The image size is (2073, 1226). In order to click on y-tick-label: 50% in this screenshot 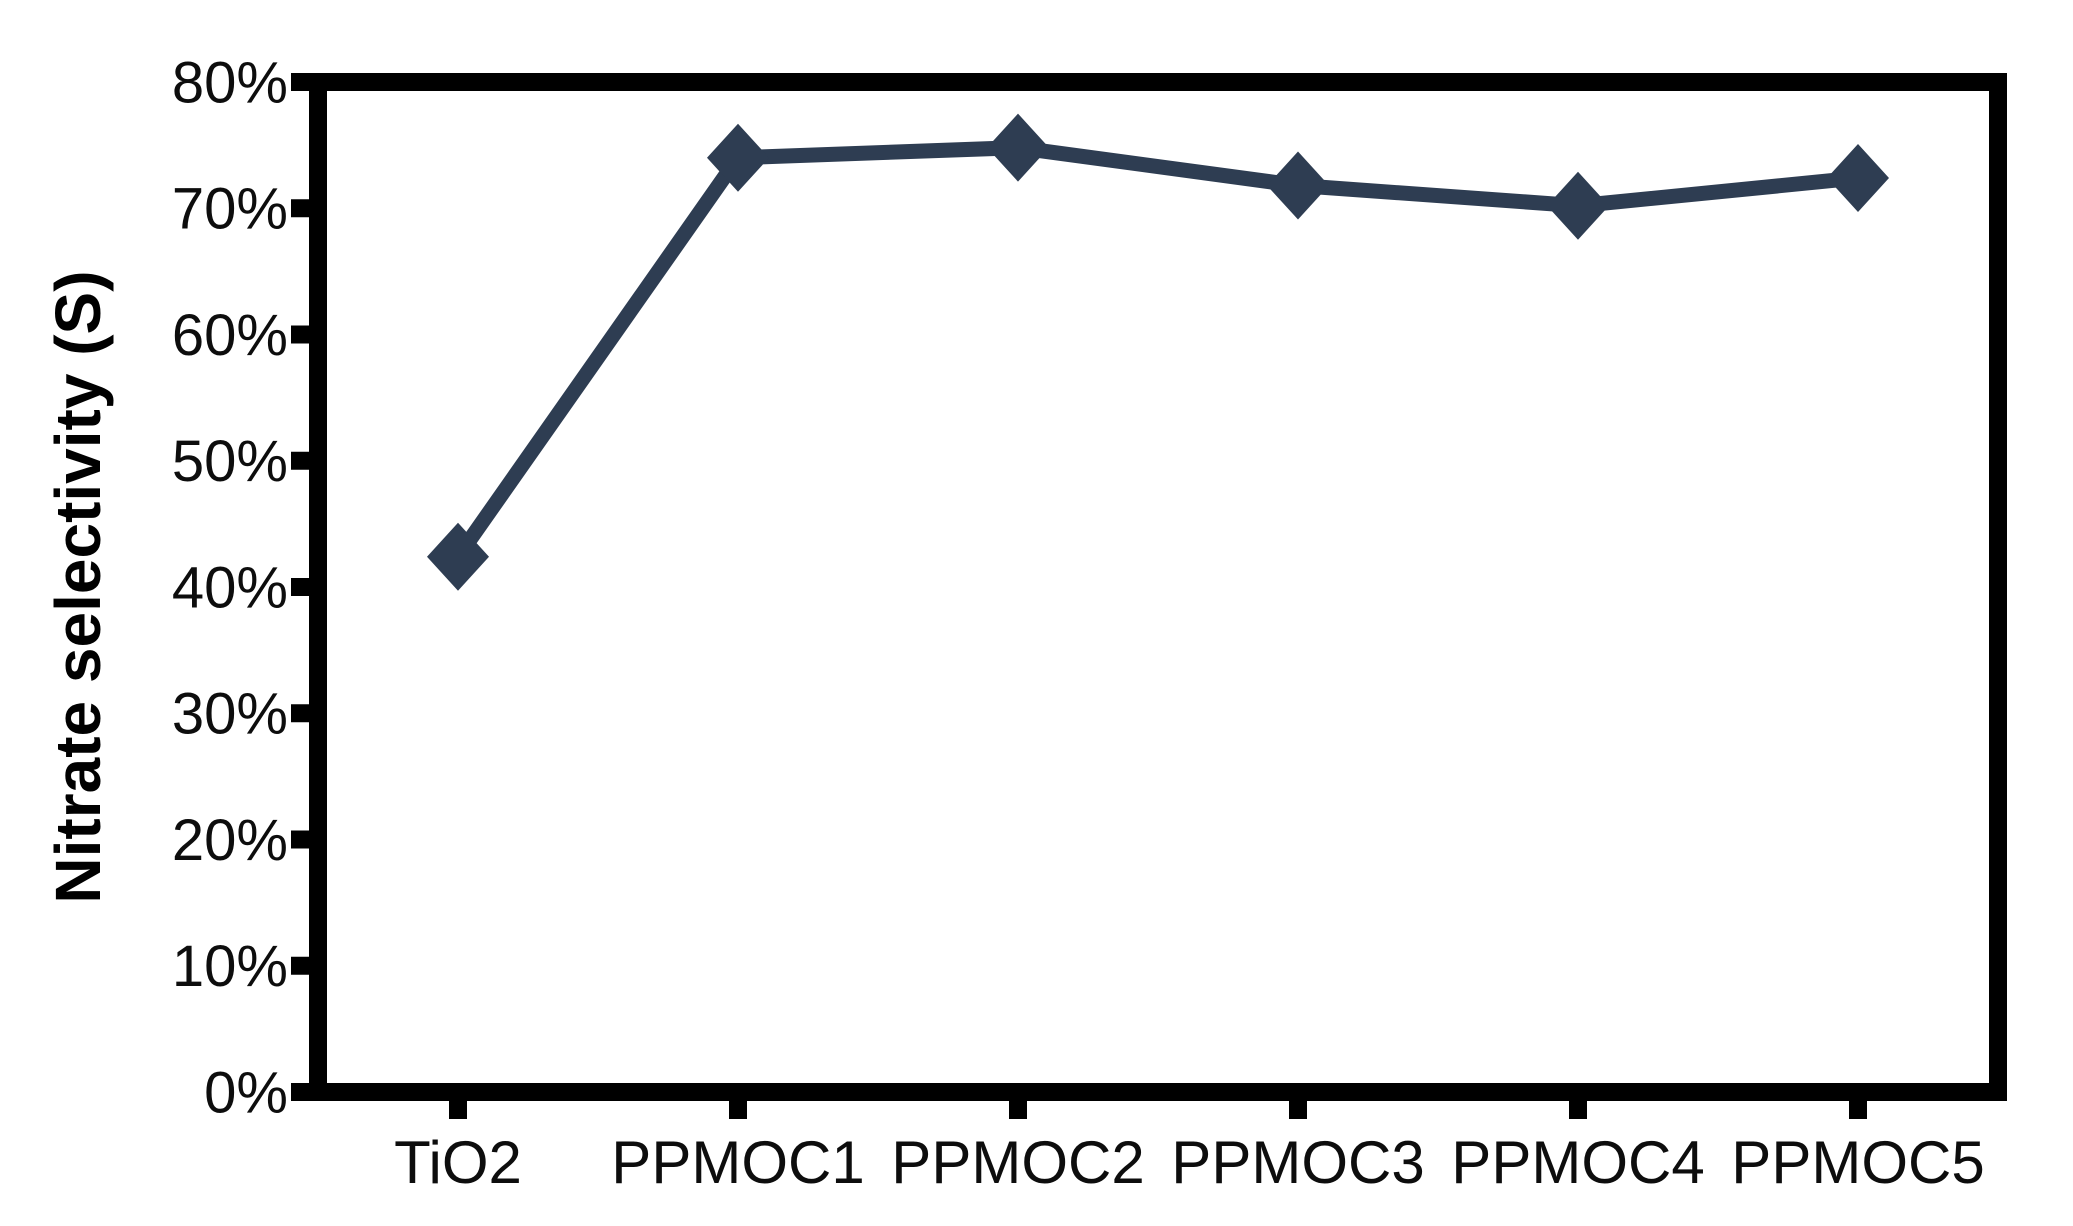, I will do `click(230, 461)`.